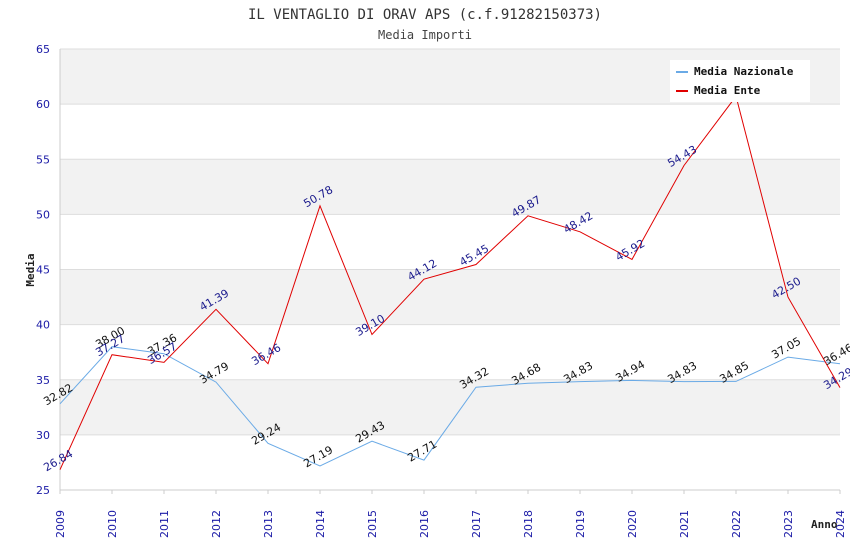  Describe the element at coordinates (268, 524) in the screenshot. I see `x-tick-label: 2013` at that location.